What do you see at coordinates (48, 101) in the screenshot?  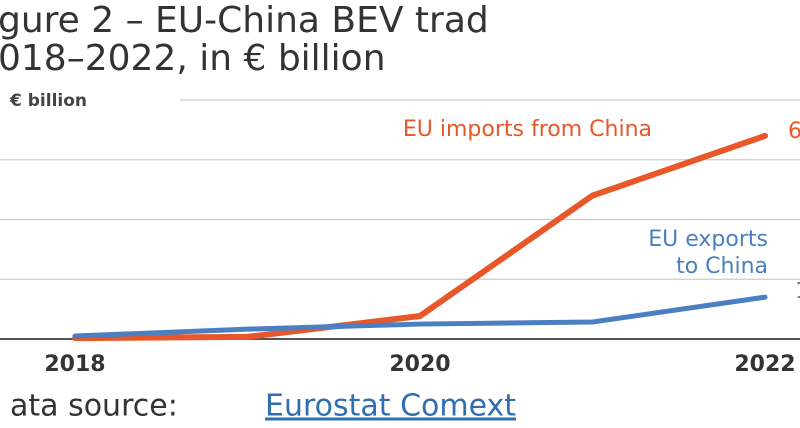 I see `unit-label: € billion` at bounding box center [48, 101].